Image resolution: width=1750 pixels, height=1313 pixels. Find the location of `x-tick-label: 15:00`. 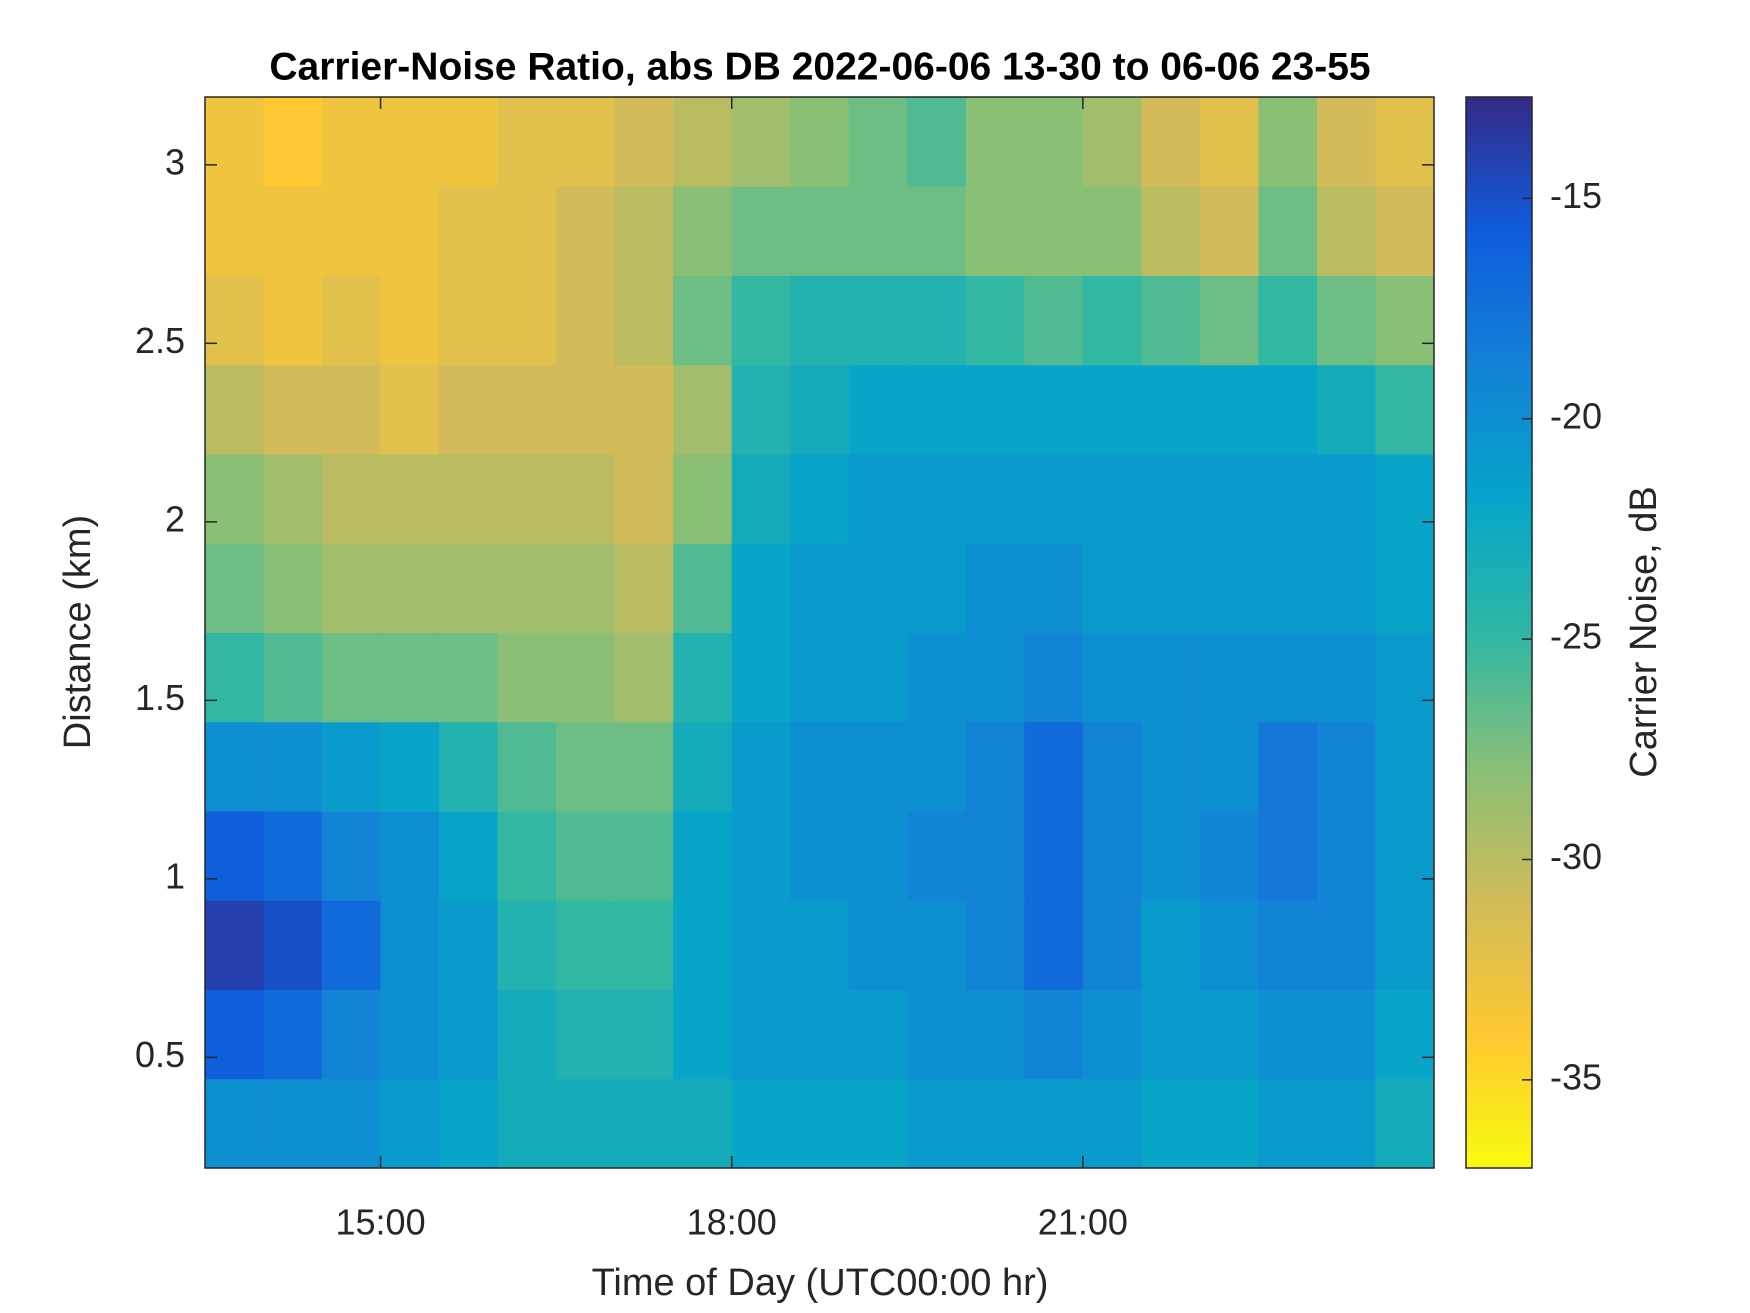

x-tick-label: 15:00 is located at coordinates (381, 1222).